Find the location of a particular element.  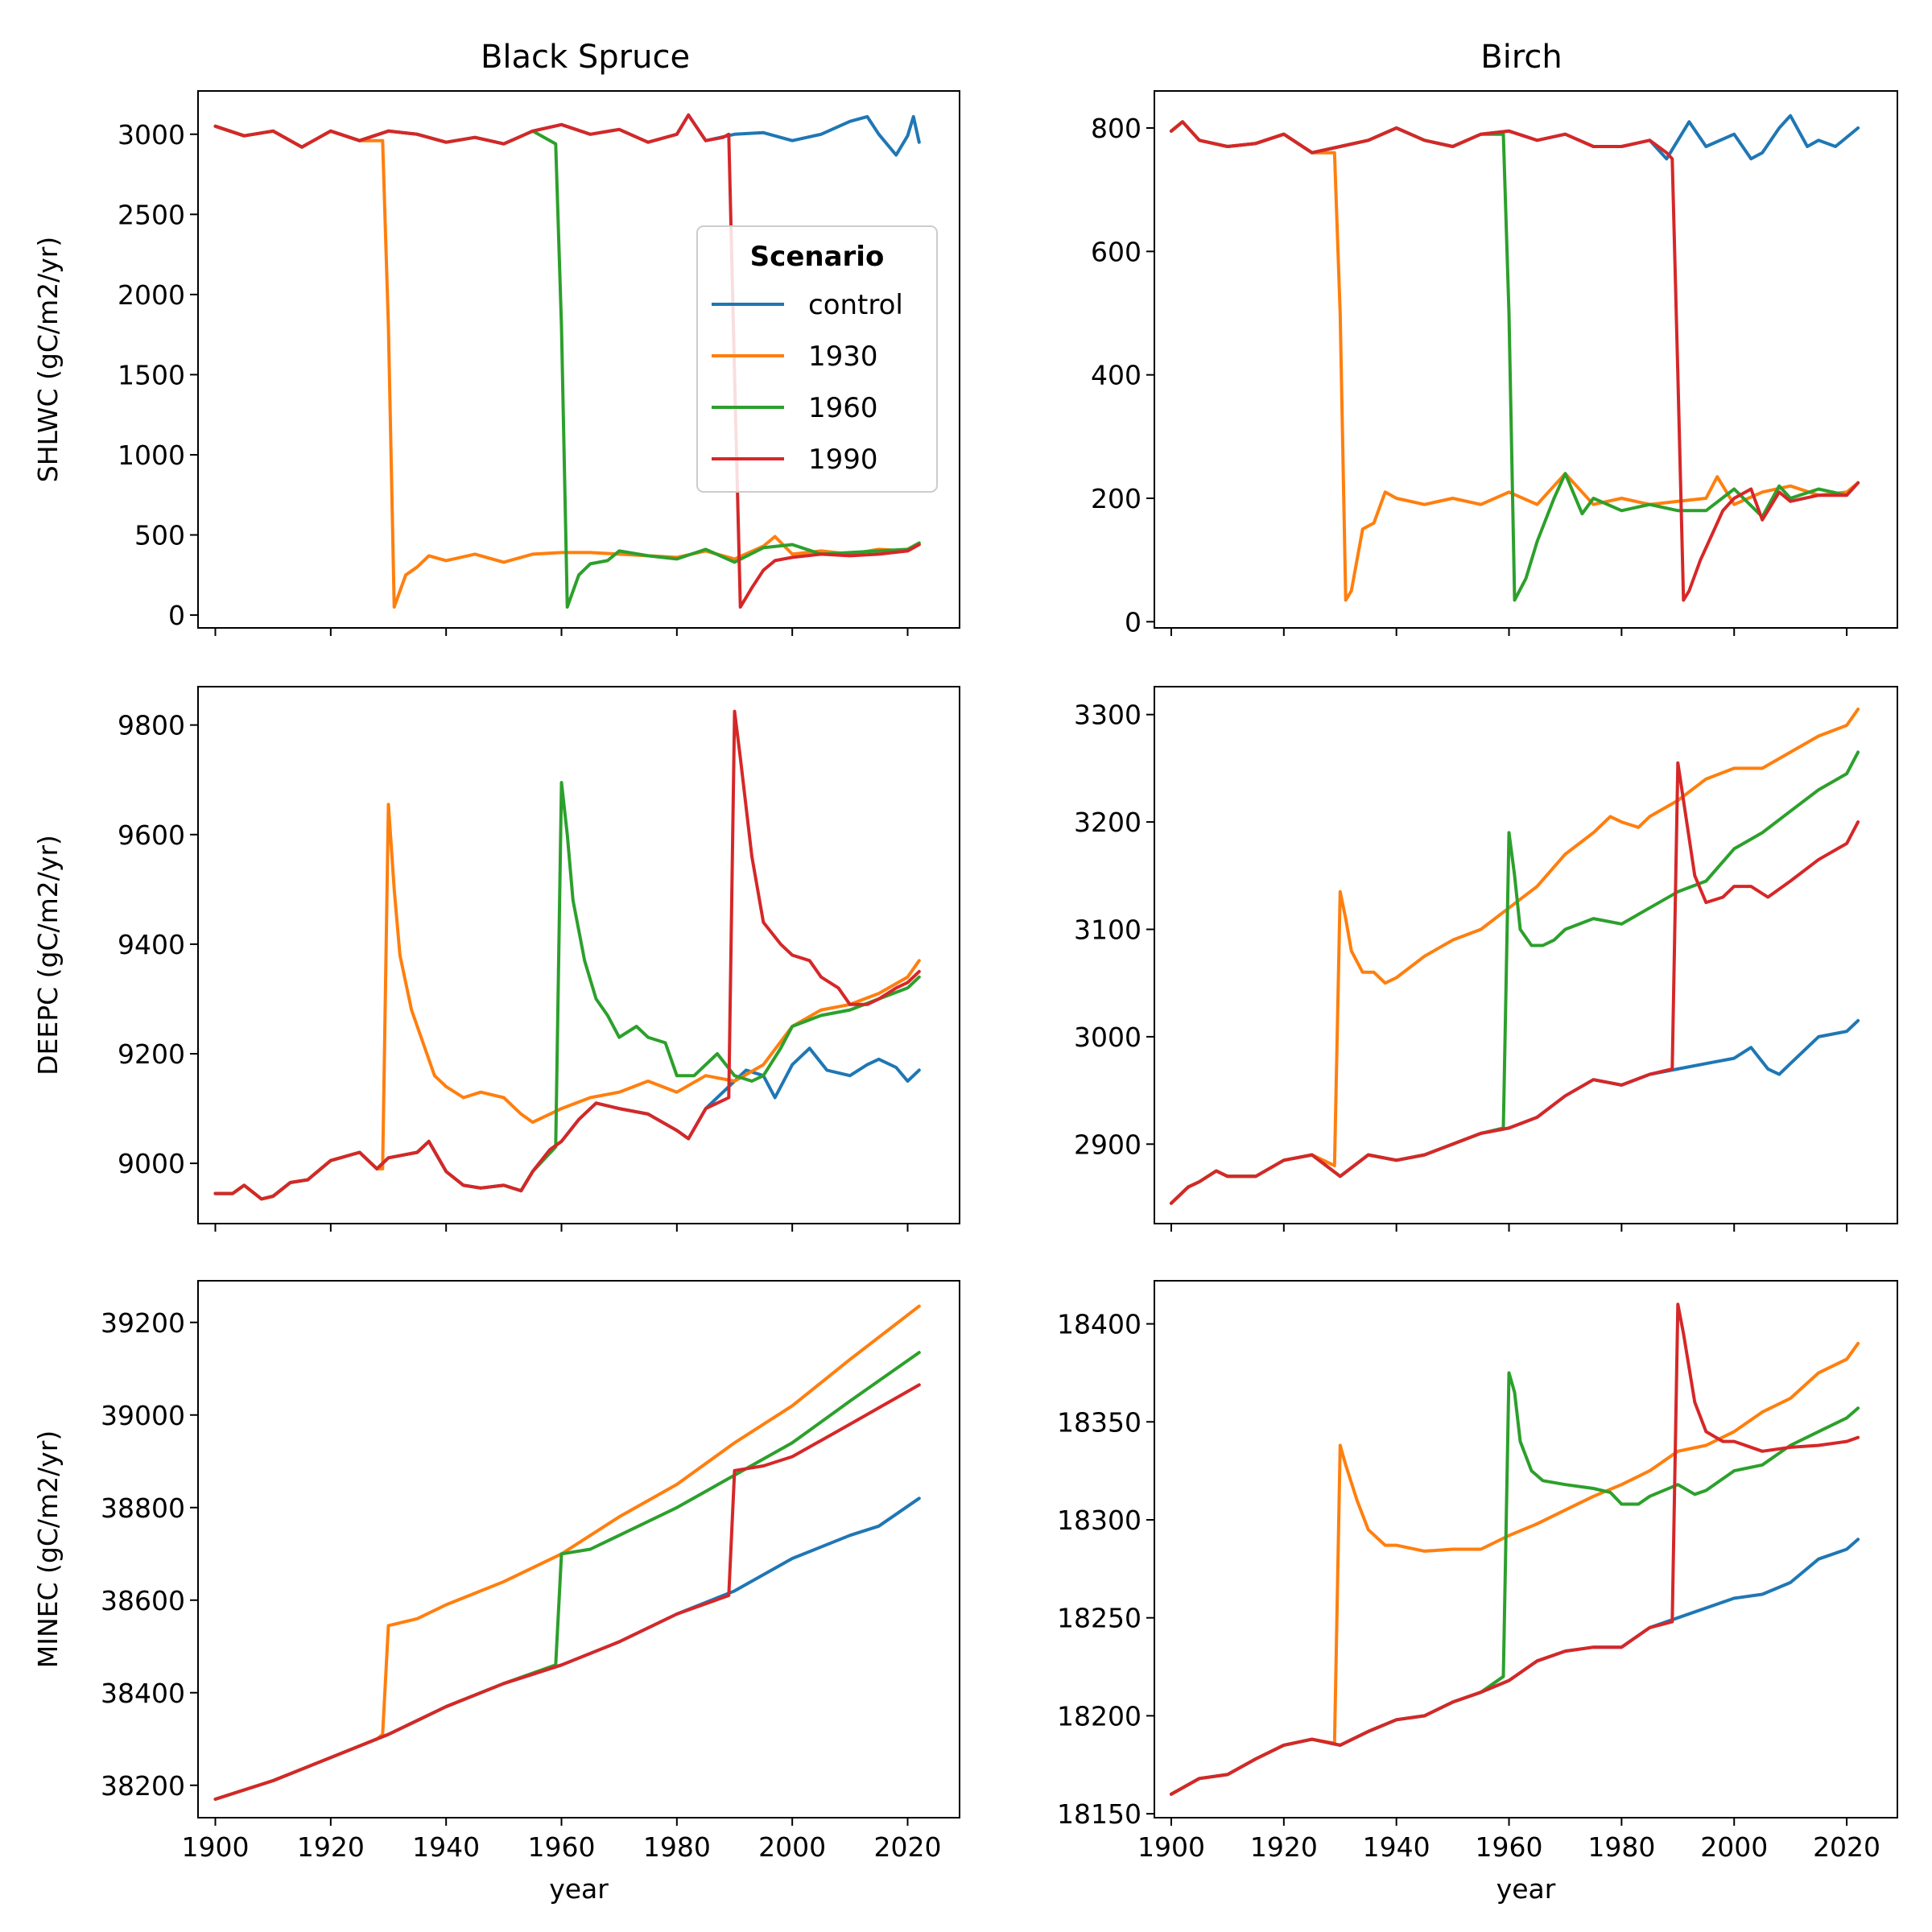

y-tick-label: 600 is located at coordinates (1116, 252).